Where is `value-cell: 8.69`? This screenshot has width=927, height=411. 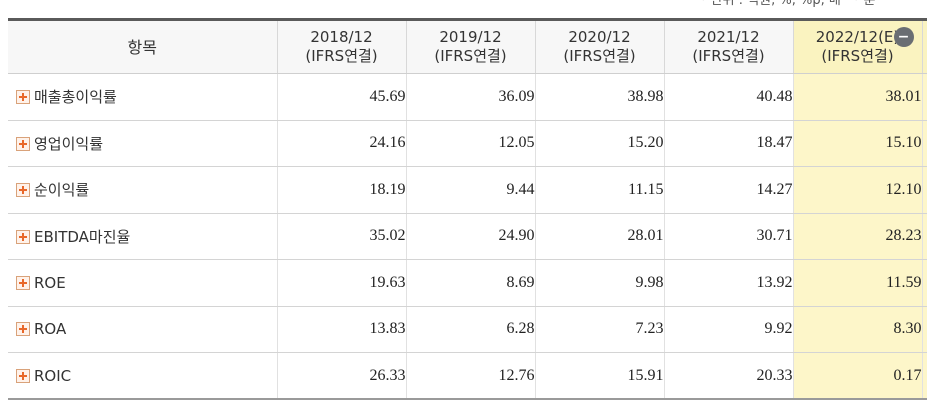
value-cell: 8.69 is located at coordinates (470, 283).